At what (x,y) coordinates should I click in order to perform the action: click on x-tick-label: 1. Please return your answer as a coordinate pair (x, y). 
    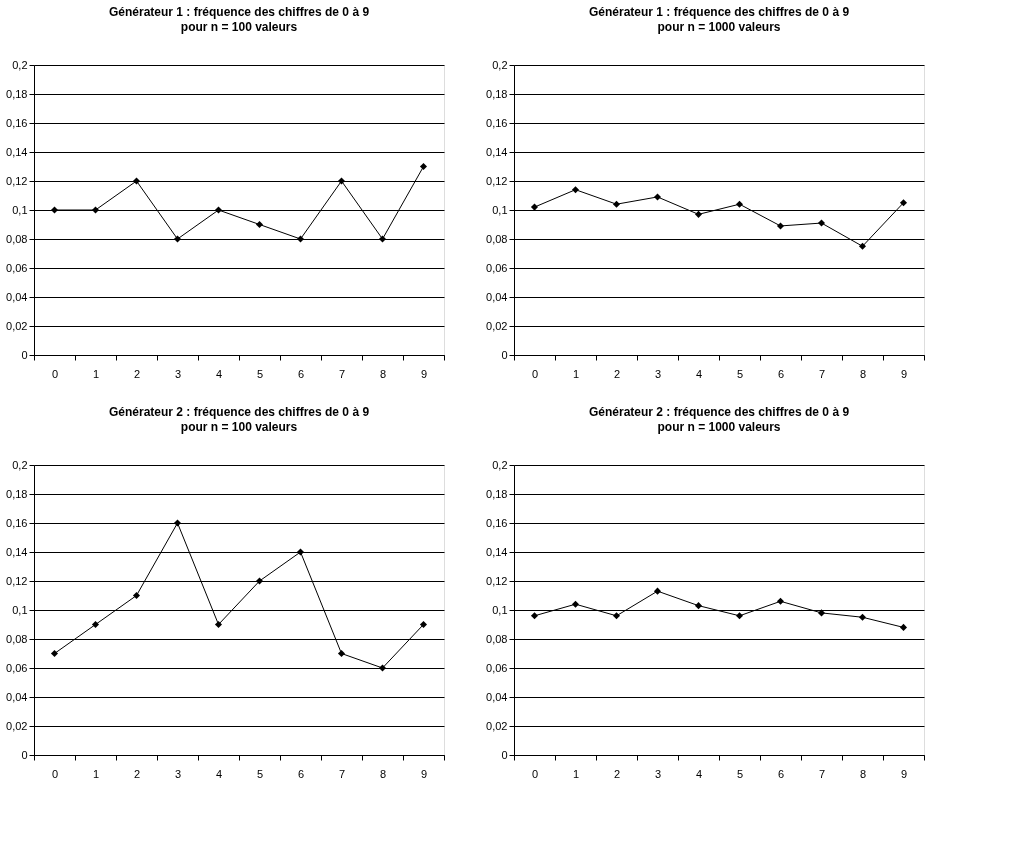
    Looking at the image, I should click on (96, 373).